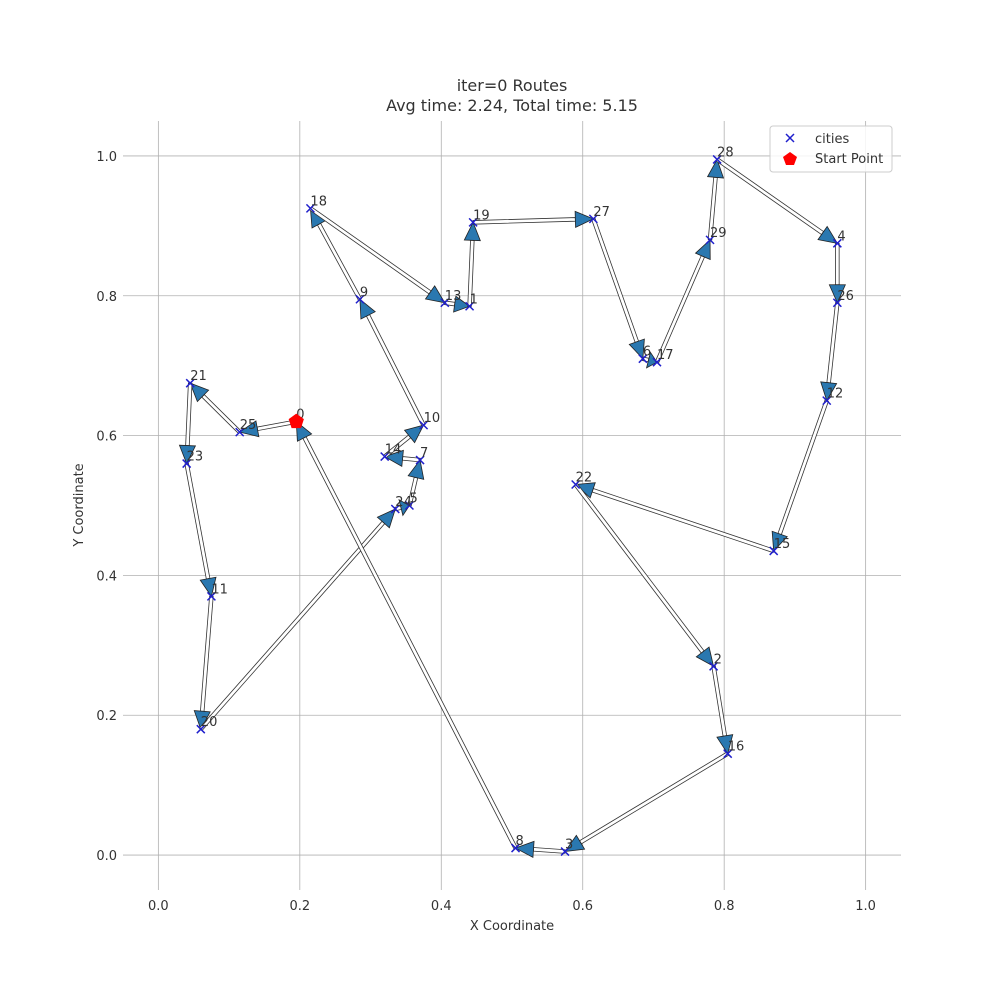 The image size is (1000, 1000). What do you see at coordinates (106, 157) in the screenshot?
I see `y-tick-label: 1.0` at bounding box center [106, 157].